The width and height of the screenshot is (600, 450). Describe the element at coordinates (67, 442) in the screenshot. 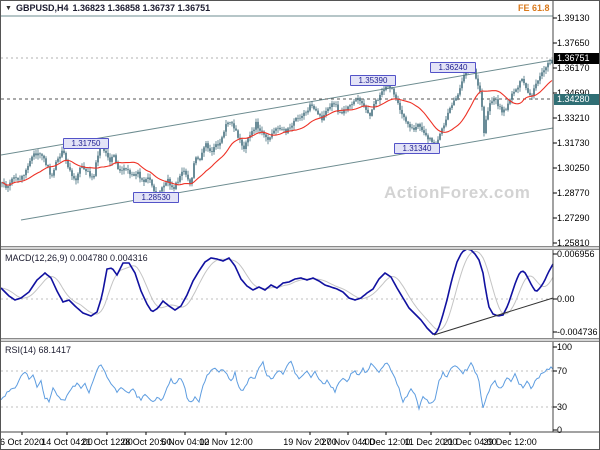

I see `time-axis-label: 14 Oct 04:00` at that location.